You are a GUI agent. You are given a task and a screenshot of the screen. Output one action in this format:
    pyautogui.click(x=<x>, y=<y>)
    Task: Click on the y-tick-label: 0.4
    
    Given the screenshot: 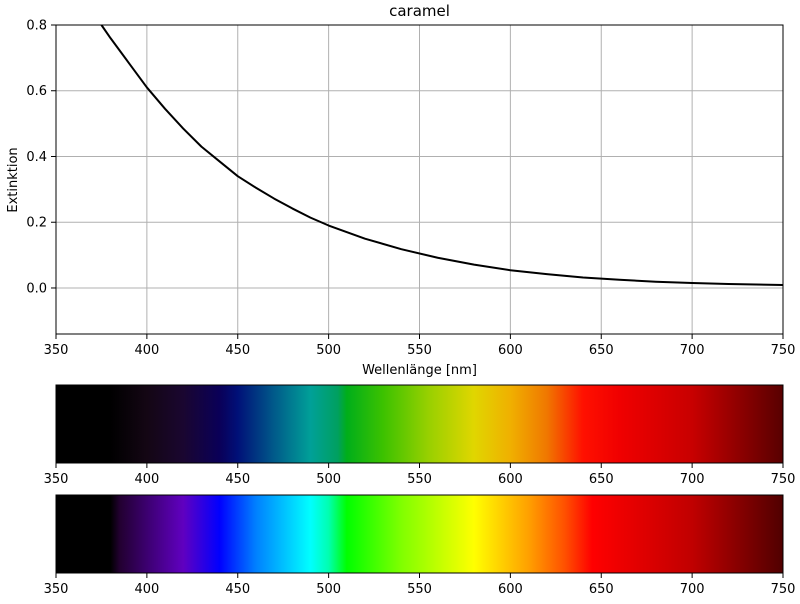 What is the action you would take?
    pyautogui.click(x=36, y=157)
    